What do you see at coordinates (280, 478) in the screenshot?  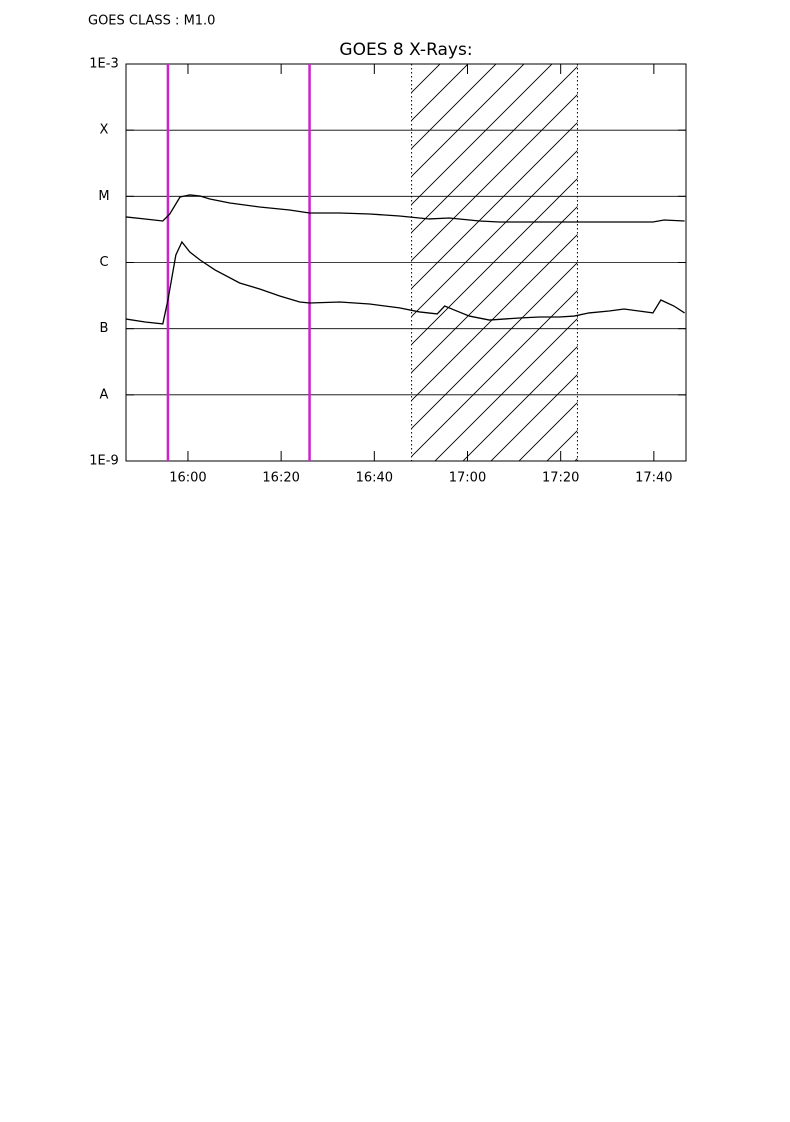 I see `x-tick-label: 16:20` at bounding box center [280, 478].